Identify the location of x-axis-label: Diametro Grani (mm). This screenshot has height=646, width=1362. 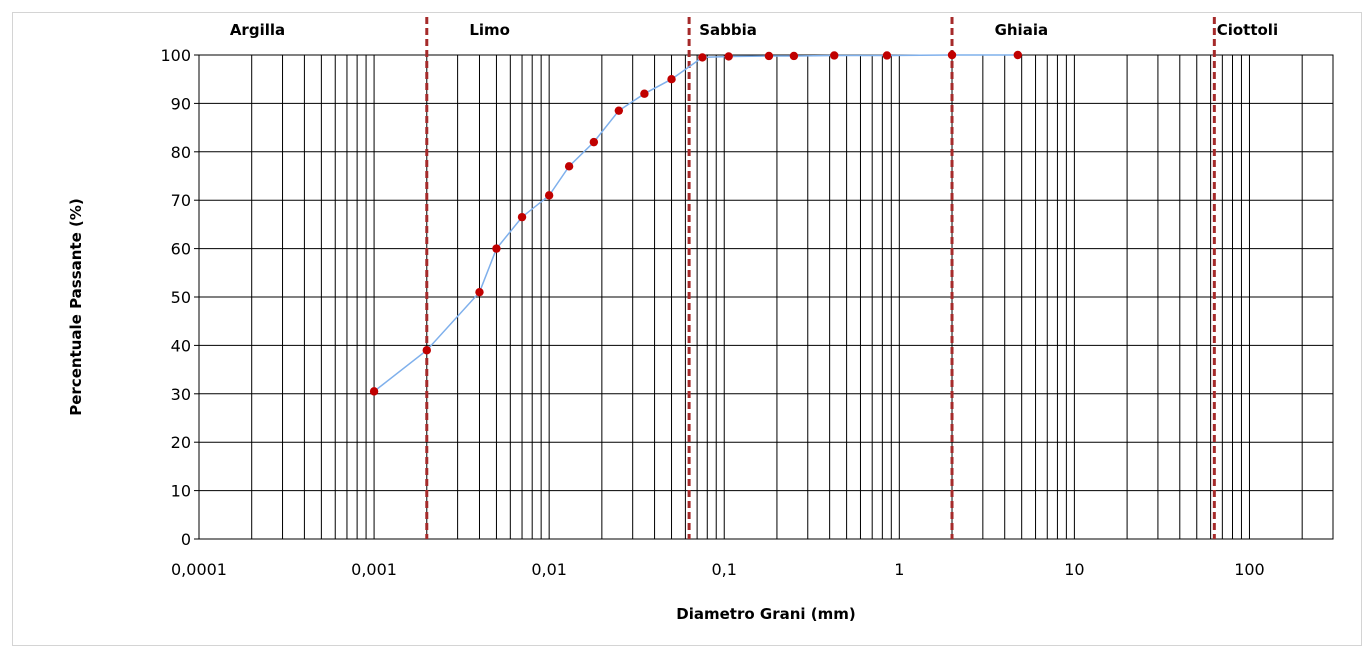
(765, 614).